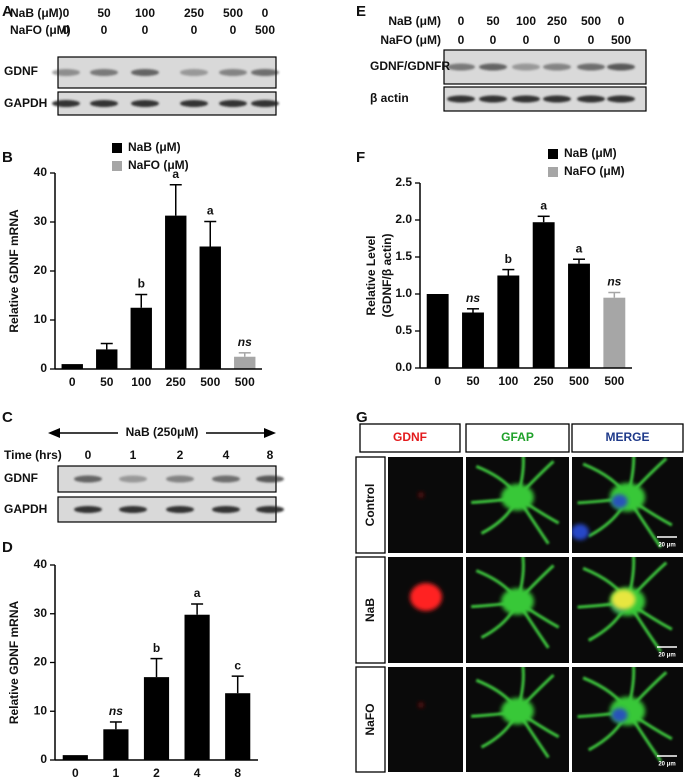 This screenshot has height=784, width=685. Describe the element at coordinates (245, 342) in the screenshot. I see `annotation: ns` at that location.